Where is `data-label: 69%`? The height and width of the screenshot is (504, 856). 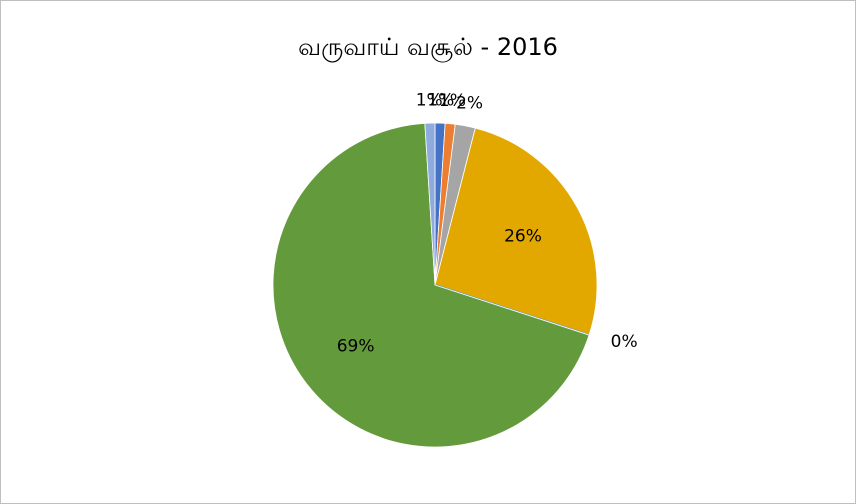
data-label: 69% is located at coordinates (356, 347).